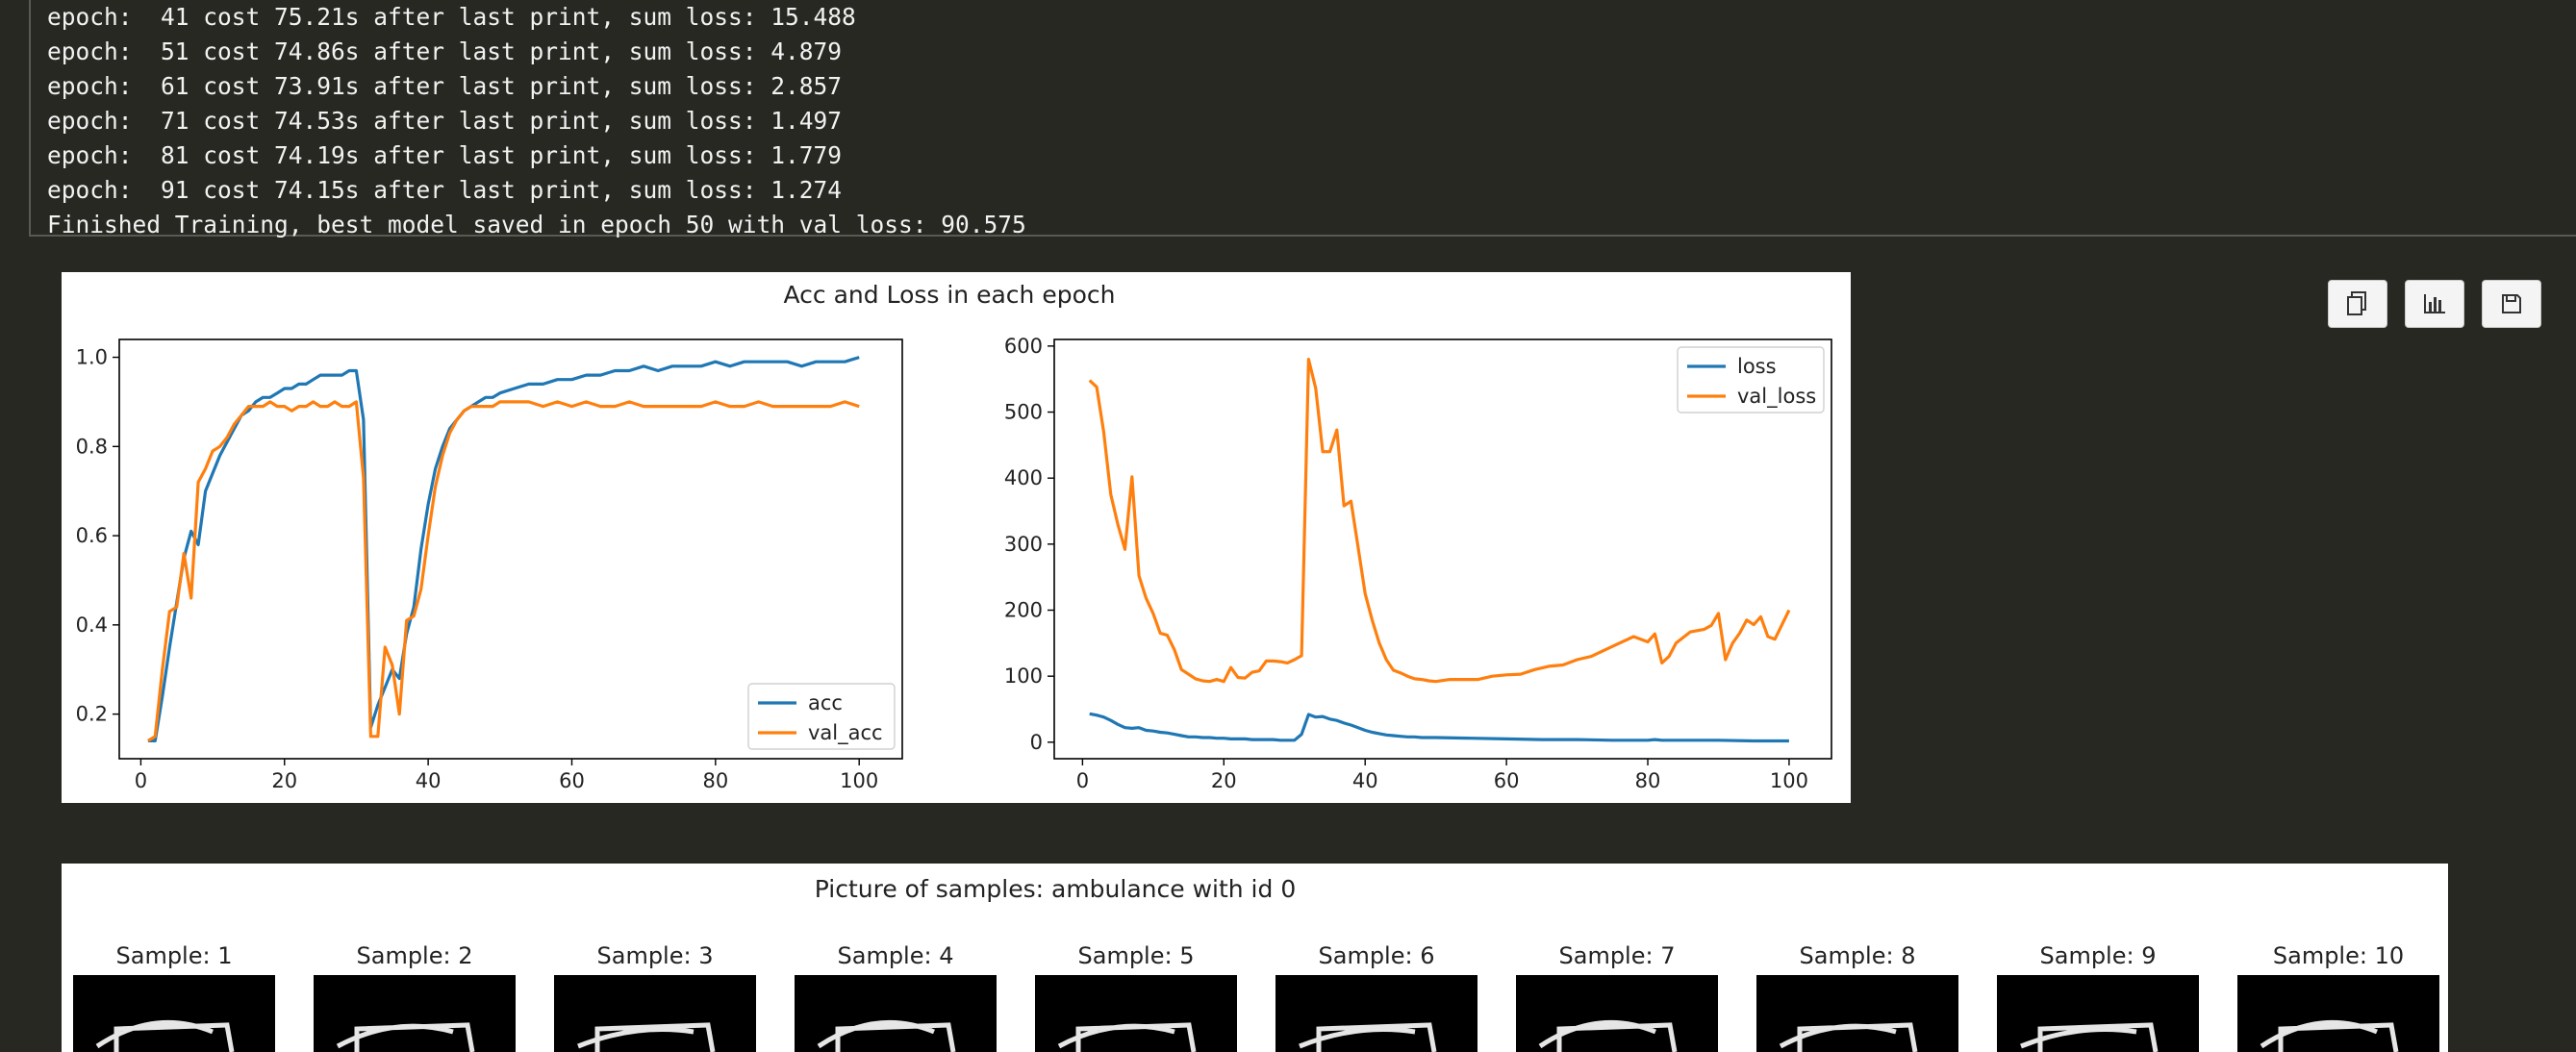  What do you see at coordinates (415, 955) in the screenshot?
I see `sample-label: Sample: 2` at bounding box center [415, 955].